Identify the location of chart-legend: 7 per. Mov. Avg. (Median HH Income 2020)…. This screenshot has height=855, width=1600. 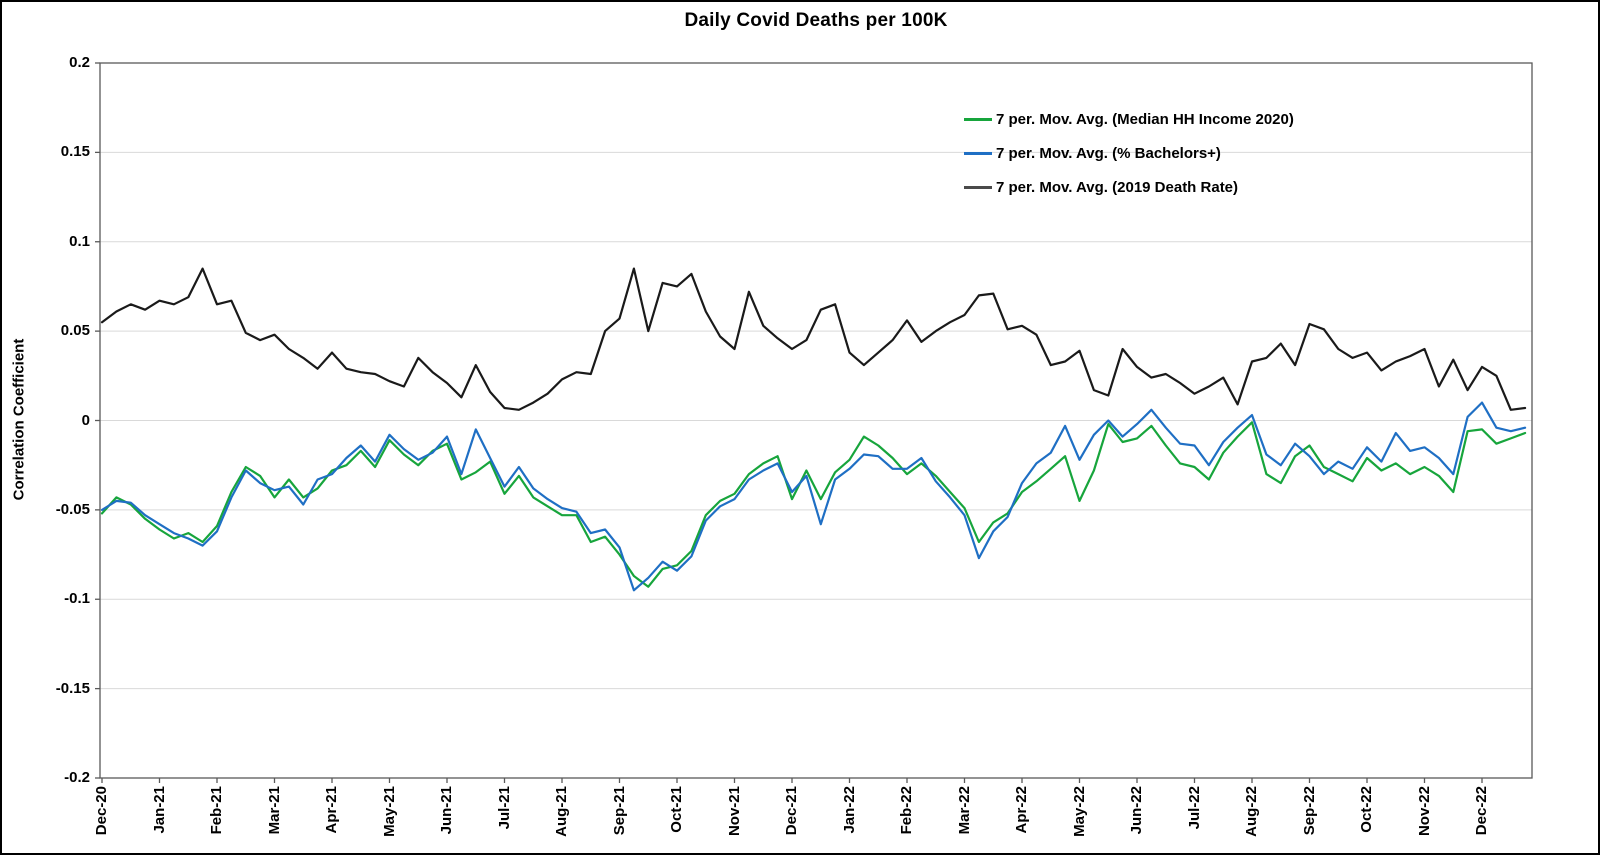
(1129, 153).